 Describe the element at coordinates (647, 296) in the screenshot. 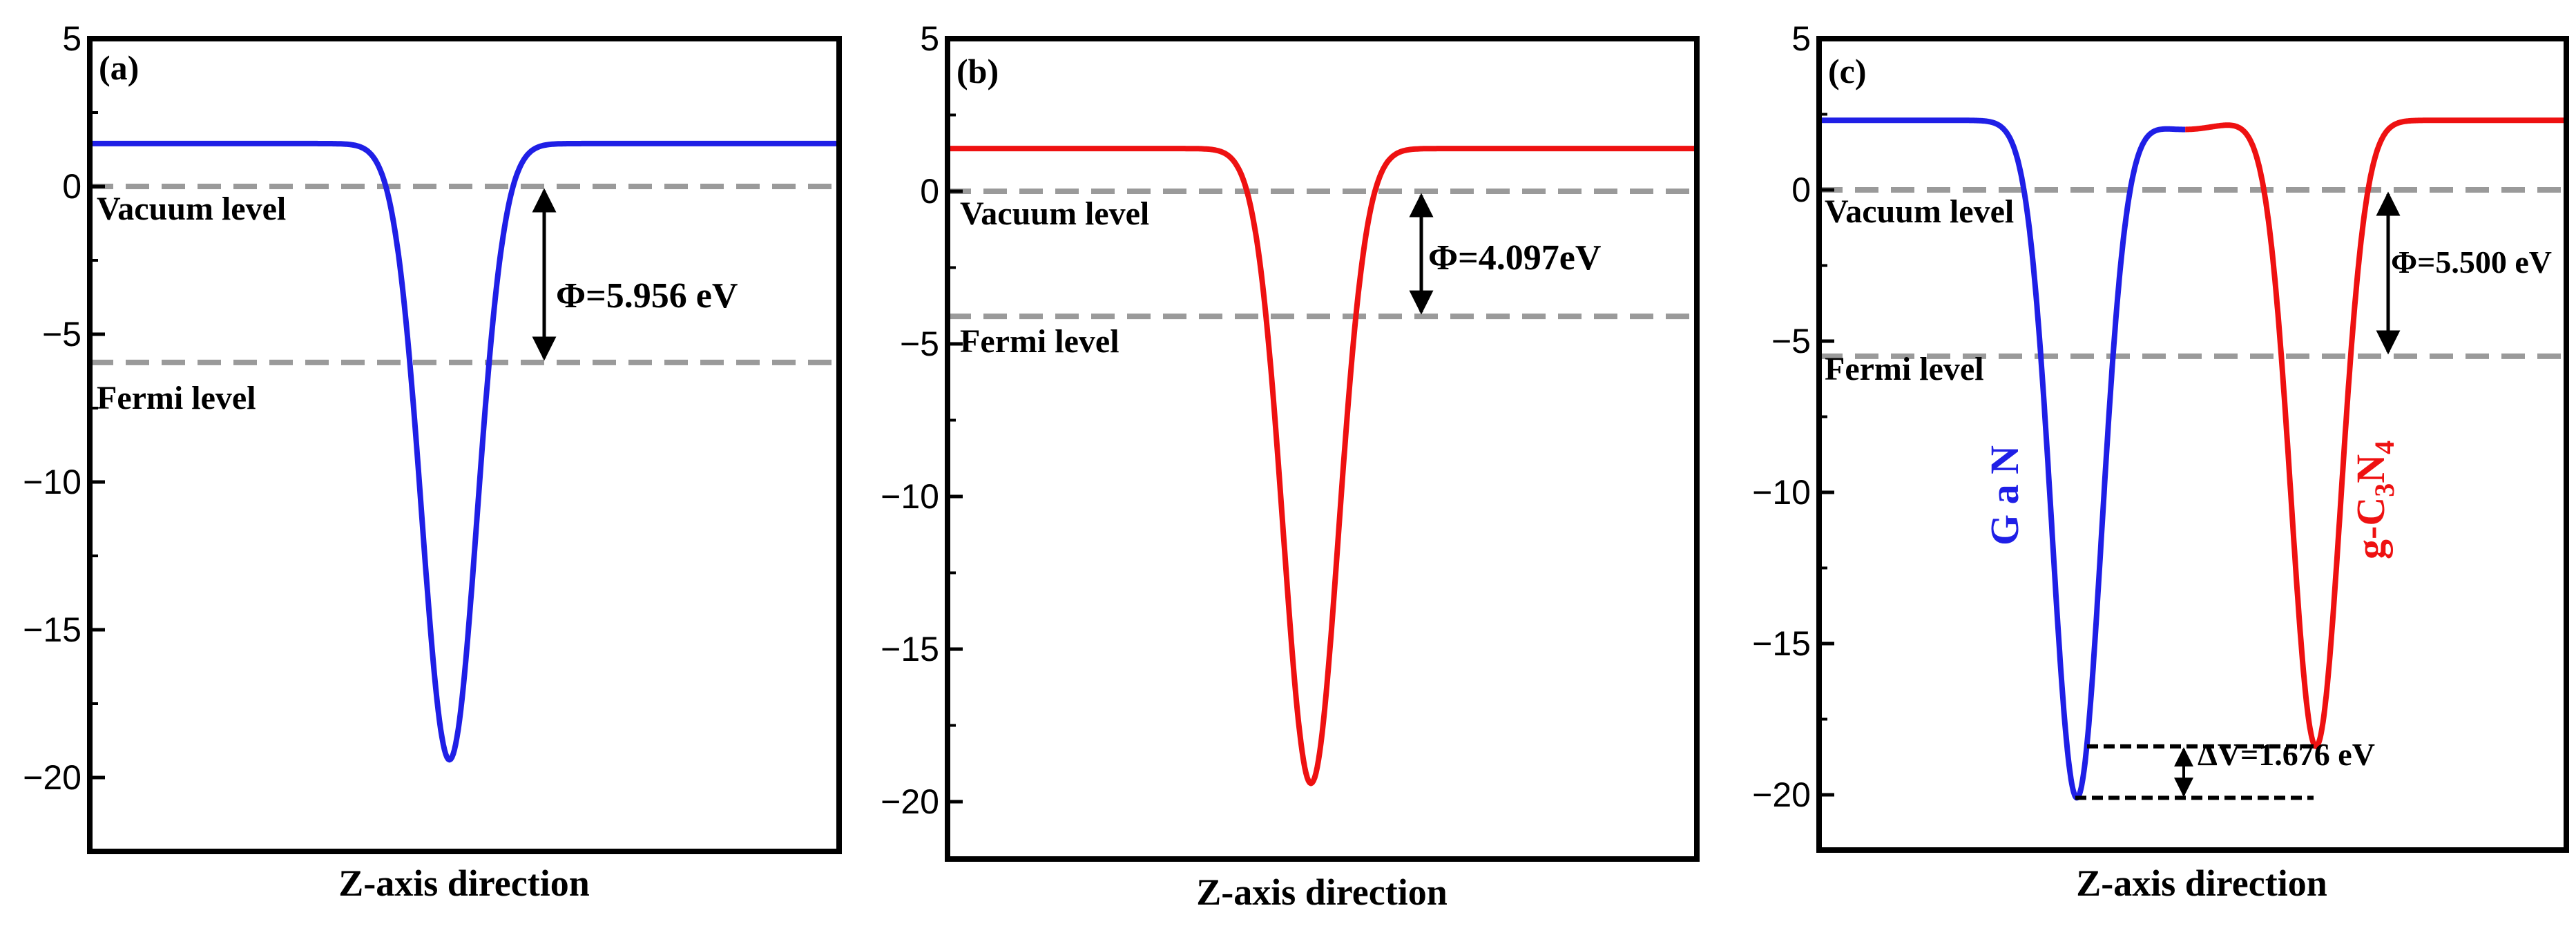

I see `phi-annotation-a: Φ=5.956 eV` at that location.